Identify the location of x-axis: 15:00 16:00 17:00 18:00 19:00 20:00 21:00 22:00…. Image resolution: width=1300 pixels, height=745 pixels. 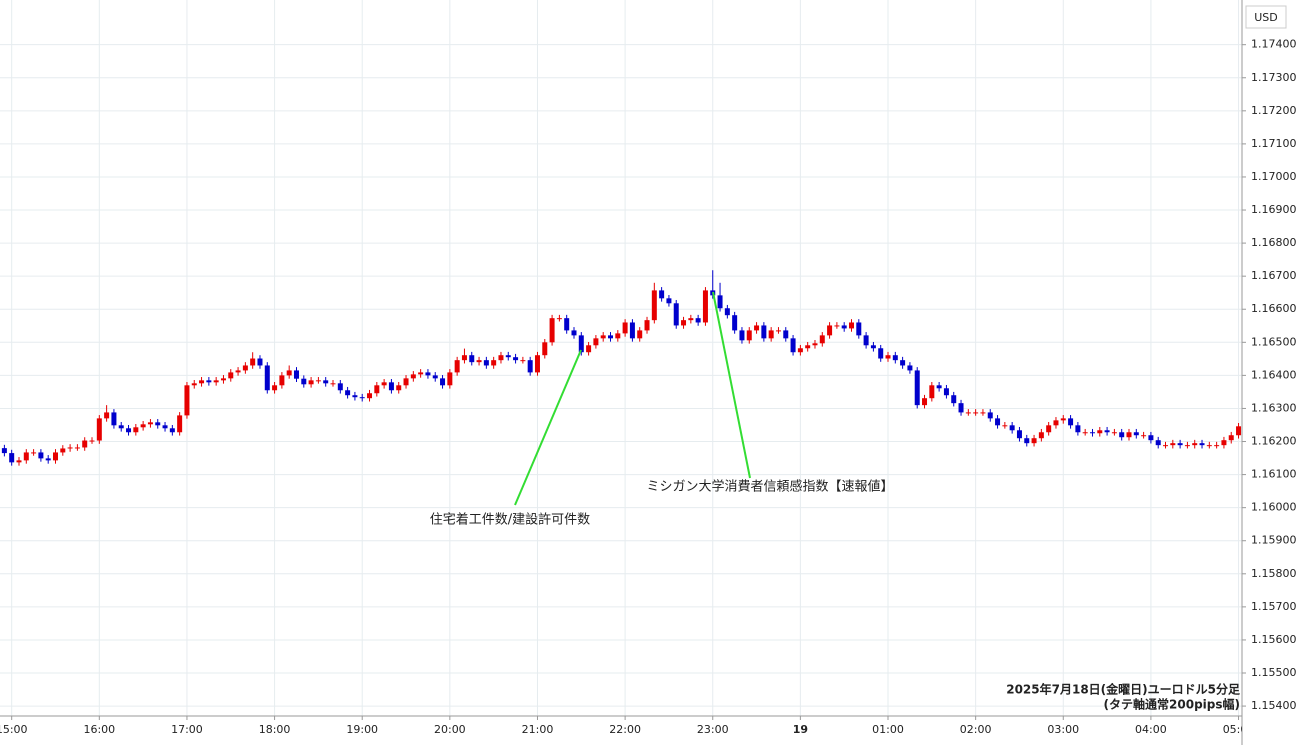
(627, 726).